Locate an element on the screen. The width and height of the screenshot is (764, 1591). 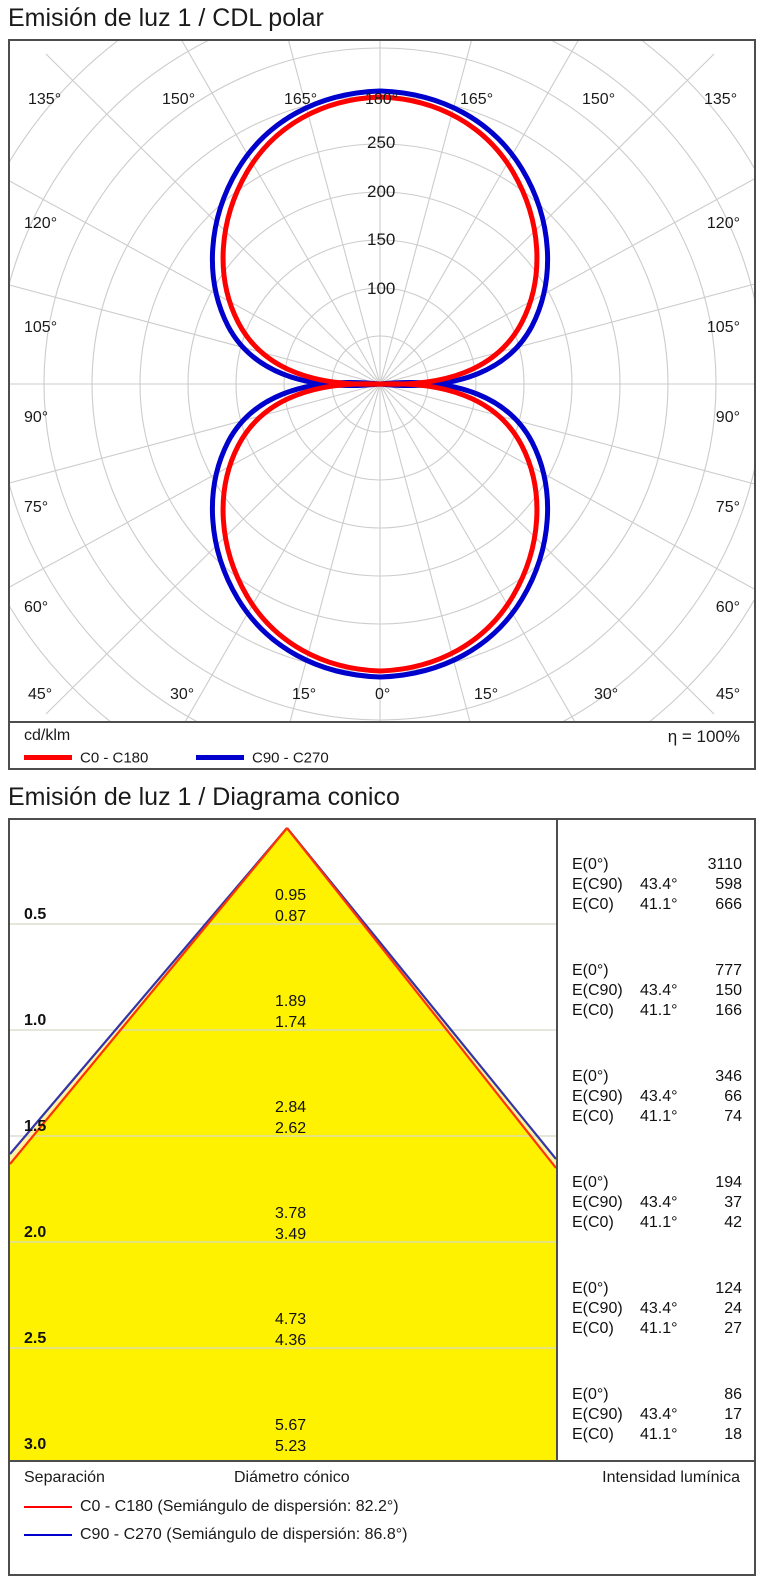
table-row: E(0°) 194 E(C90) 43.4° 37 E(C0) 41.1° 42 is located at coordinates (656, 1204).